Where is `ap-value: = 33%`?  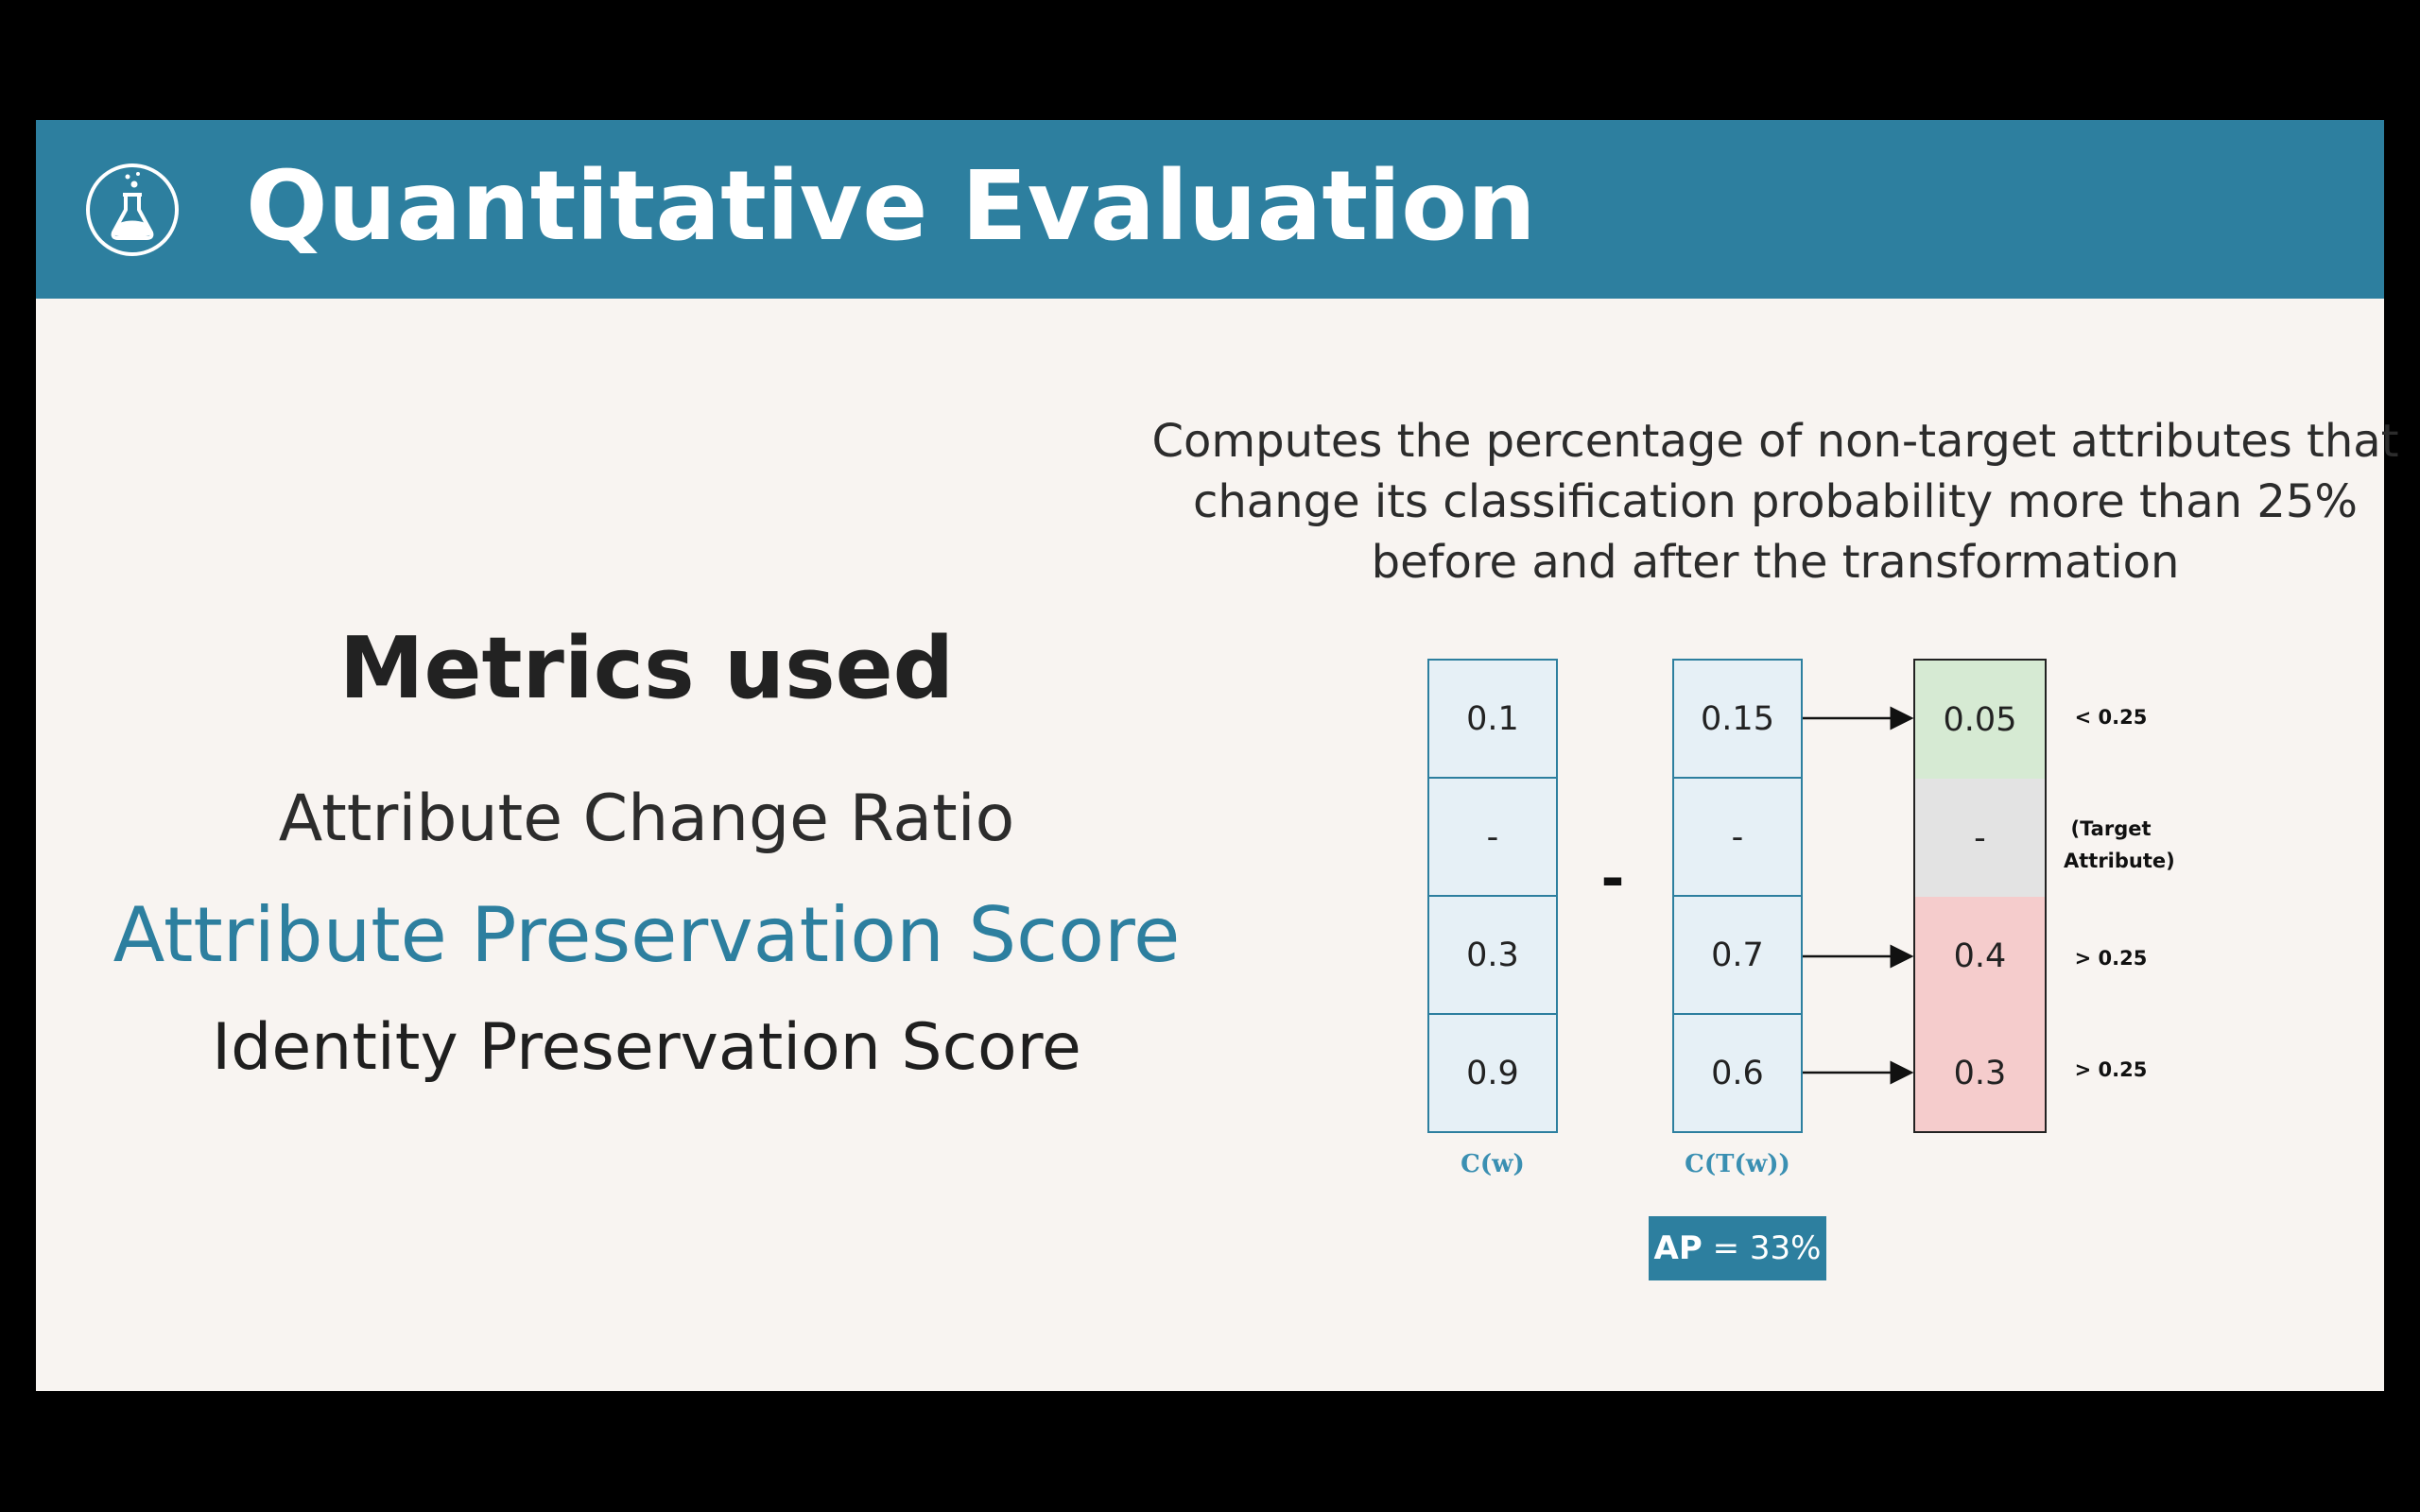 ap-value: = 33% is located at coordinates (1767, 1248).